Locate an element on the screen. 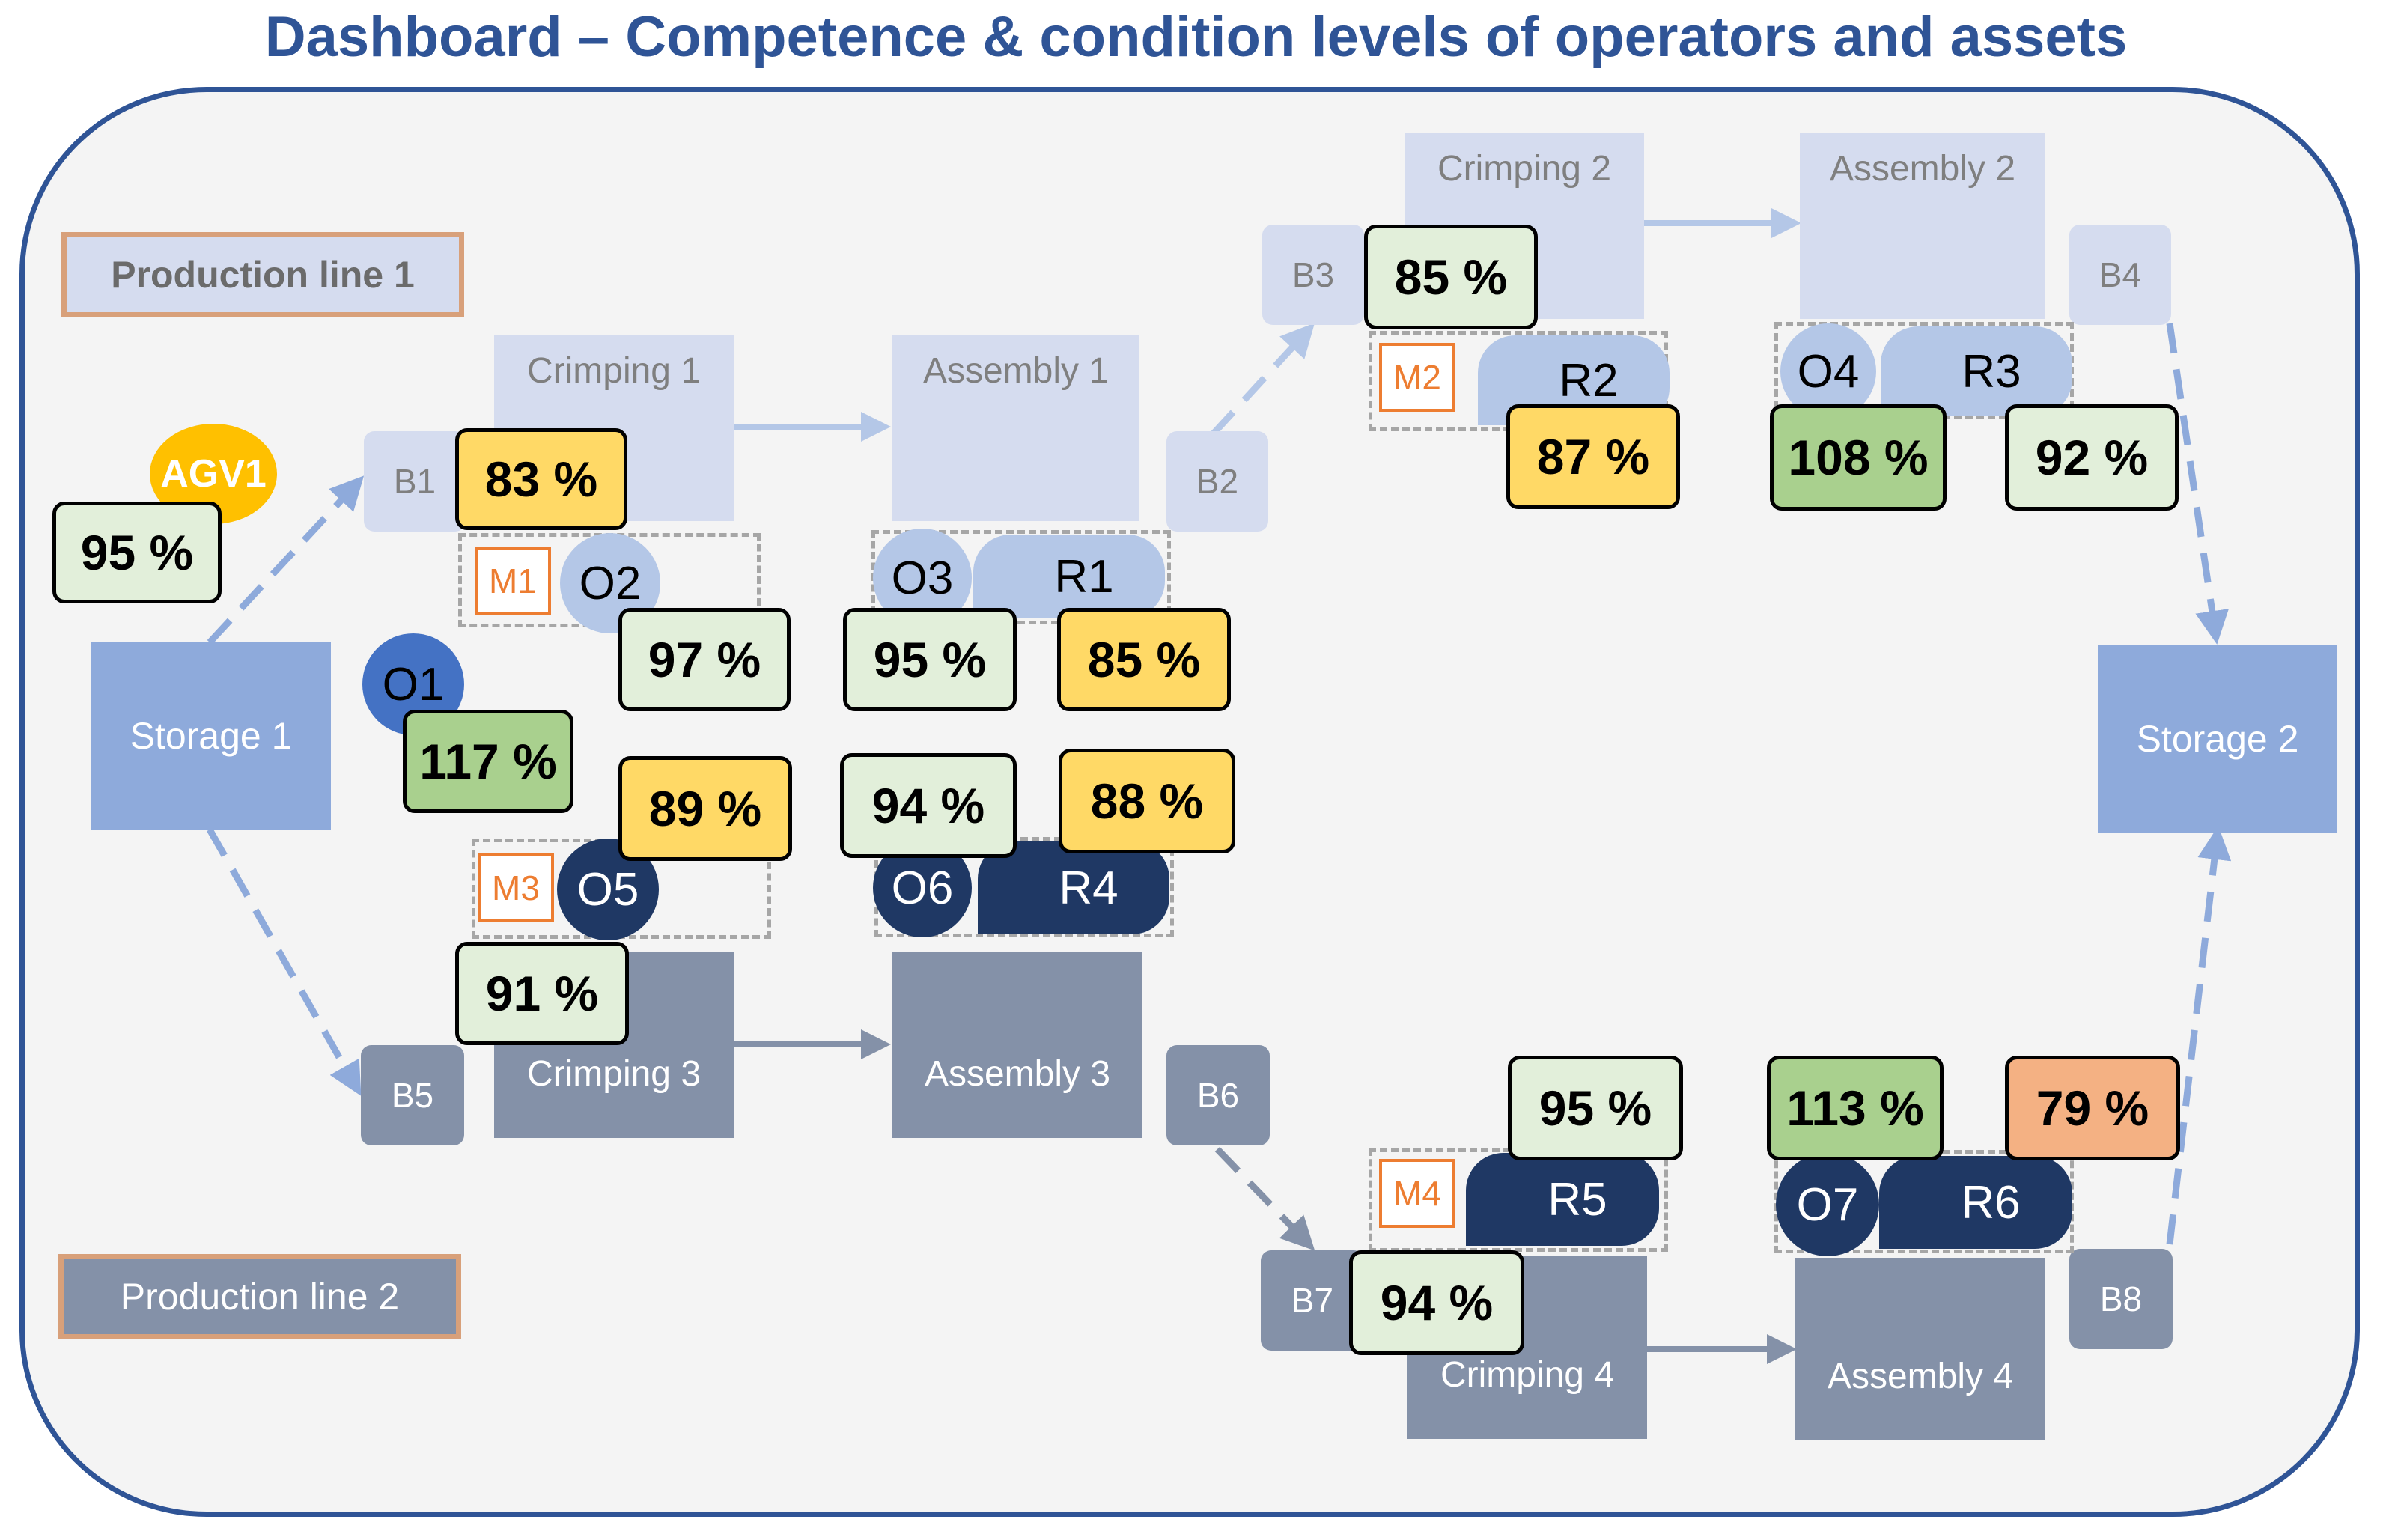  storage-1: Storage 1 is located at coordinates (211, 736).